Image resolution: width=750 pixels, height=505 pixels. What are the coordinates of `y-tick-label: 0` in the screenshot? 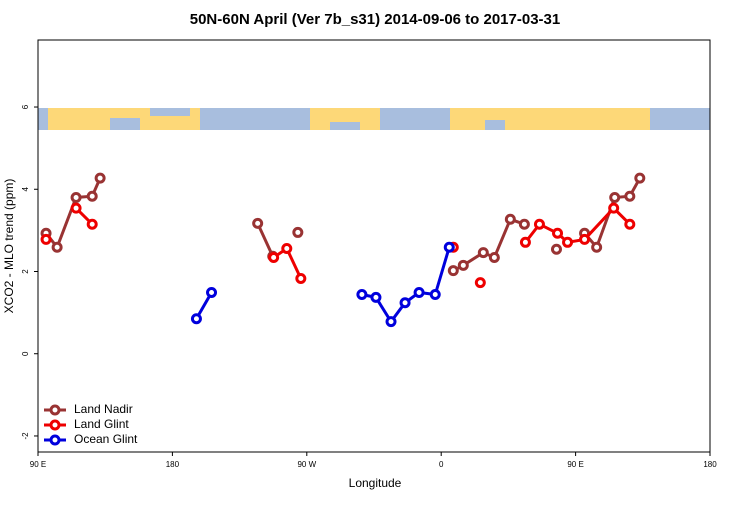 It's located at (25, 353).